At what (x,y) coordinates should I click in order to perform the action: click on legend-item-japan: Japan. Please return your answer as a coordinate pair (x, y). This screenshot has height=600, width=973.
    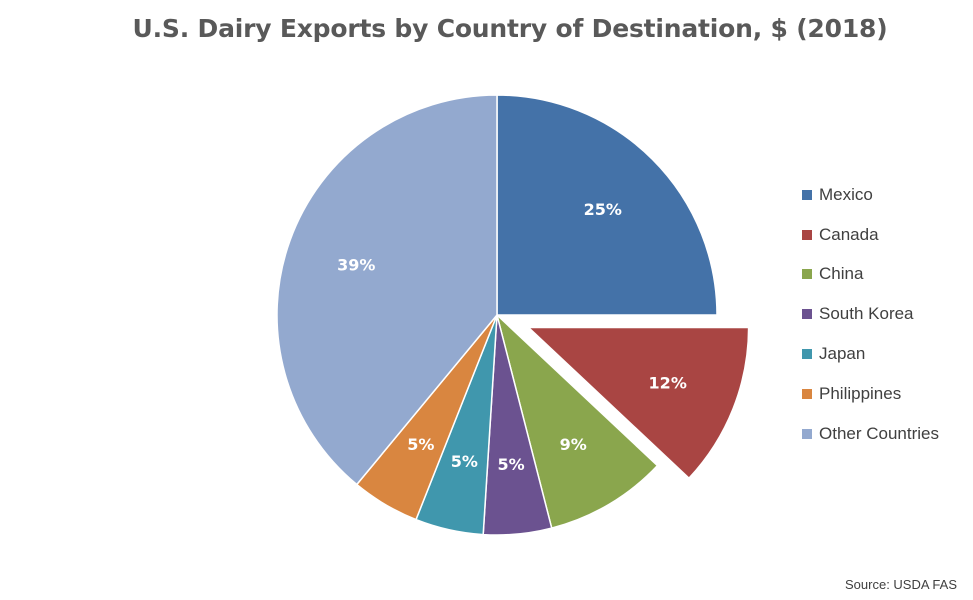
    Looking at the image, I should click on (870, 354).